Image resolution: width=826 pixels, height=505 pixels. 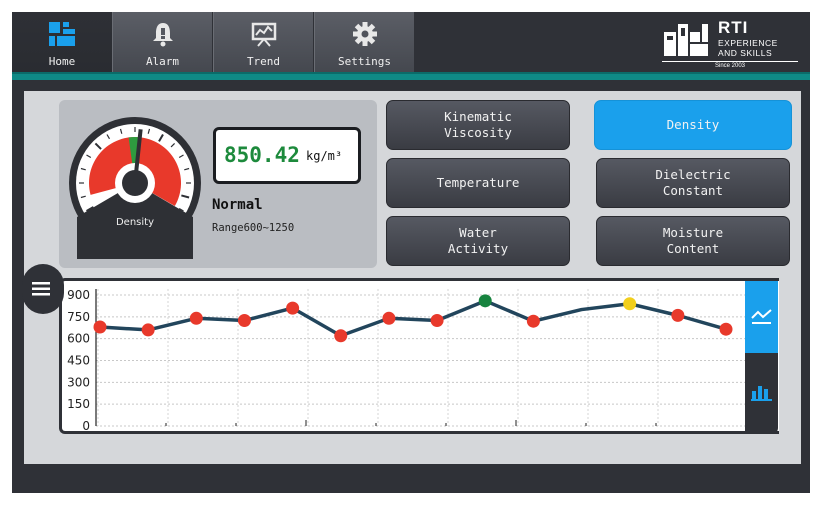 I want to click on density-range: Range600~1250, so click(x=253, y=228).